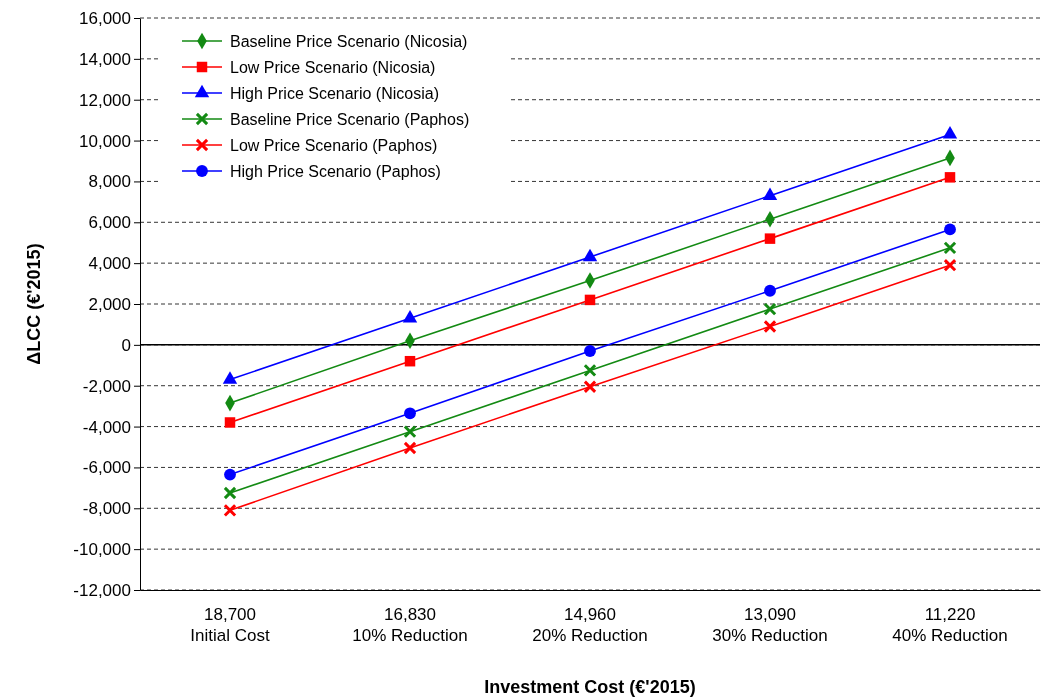 This screenshot has width=1044, height=698. I want to click on y-tick-label: 0, so click(126, 345).